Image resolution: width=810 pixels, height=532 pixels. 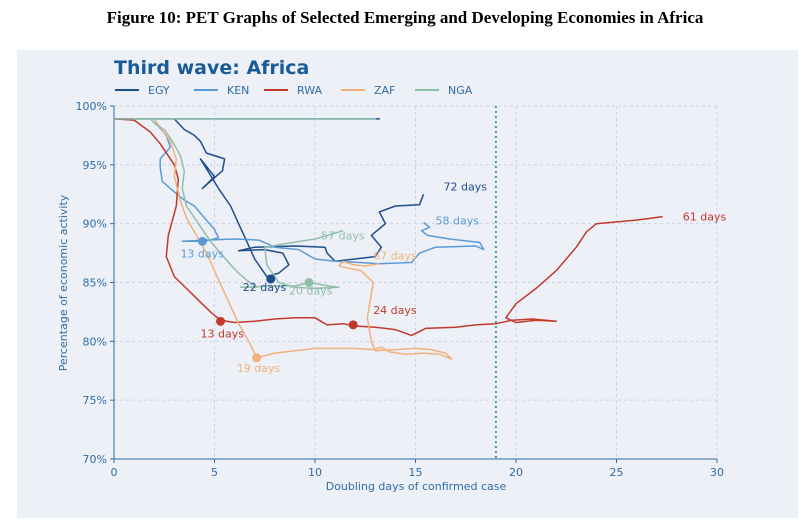 I want to click on legend: EGY KEN RWA ZAF NGA, so click(x=294, y=90).